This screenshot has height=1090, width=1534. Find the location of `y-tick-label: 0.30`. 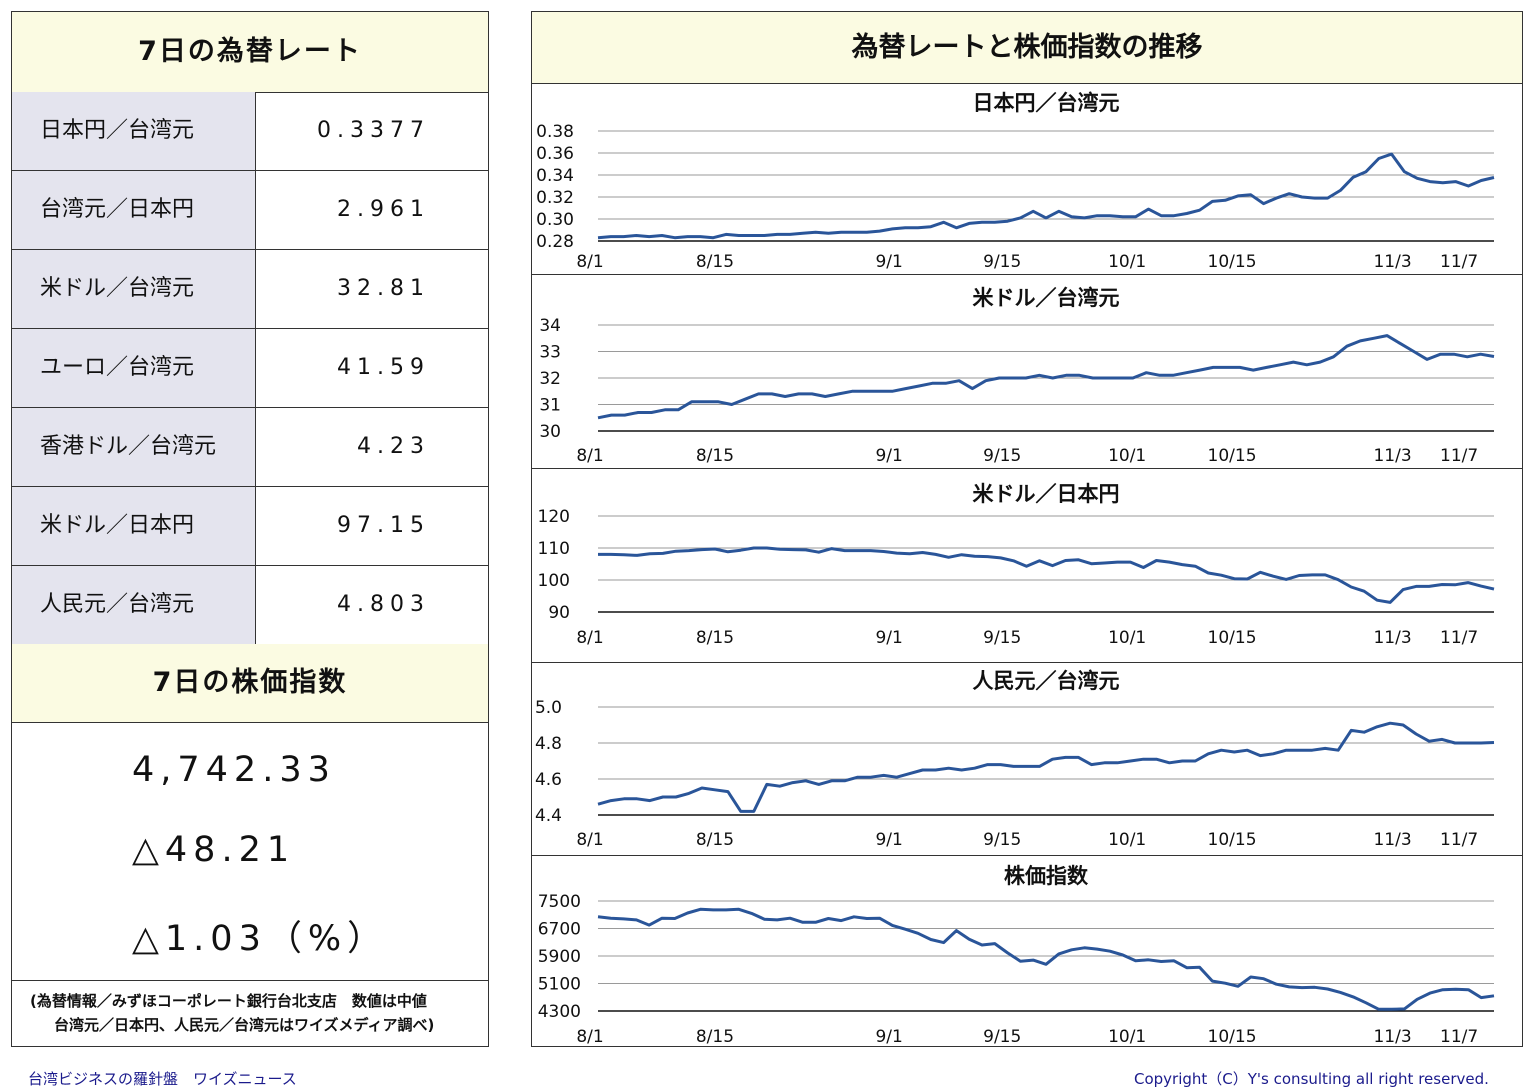

y-tick-label: 0.30 is located at coordinates (555, 220).